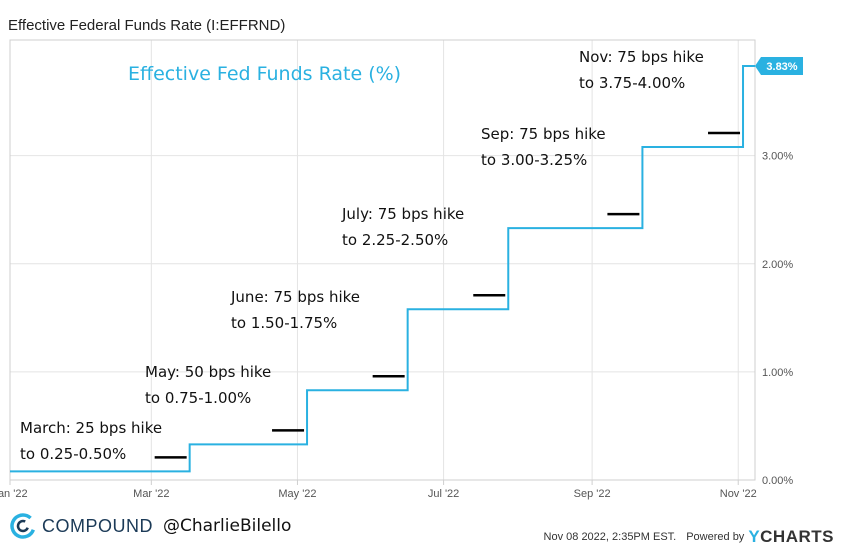 The width and height of the screenshot is (850, 549). Describe the element at coordinates (295, 297) in the screenshot. I see `annotation-line1-2: June: 75 bps hike` at that location.